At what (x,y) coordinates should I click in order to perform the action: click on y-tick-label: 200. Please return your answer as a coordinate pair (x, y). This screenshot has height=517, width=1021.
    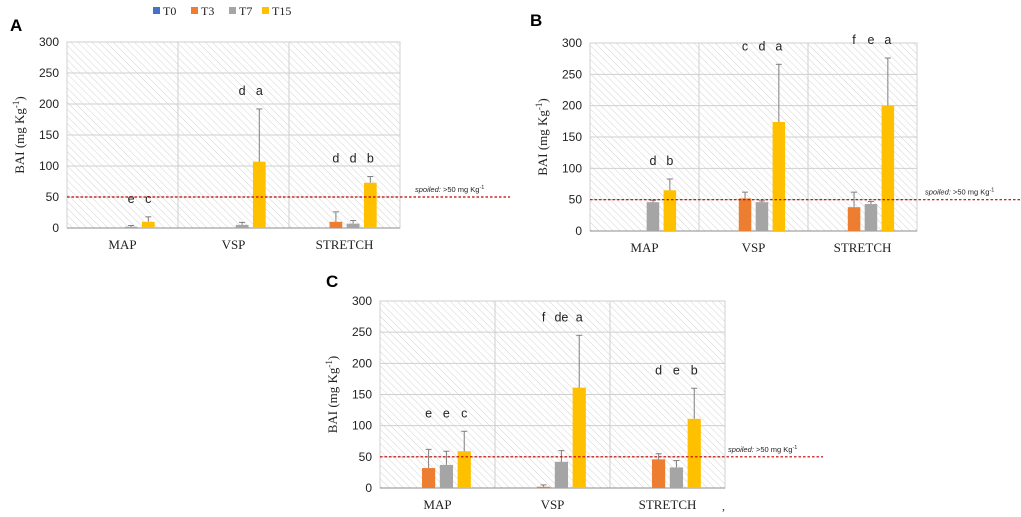
    Looking at the image, I should click on (362, 363).